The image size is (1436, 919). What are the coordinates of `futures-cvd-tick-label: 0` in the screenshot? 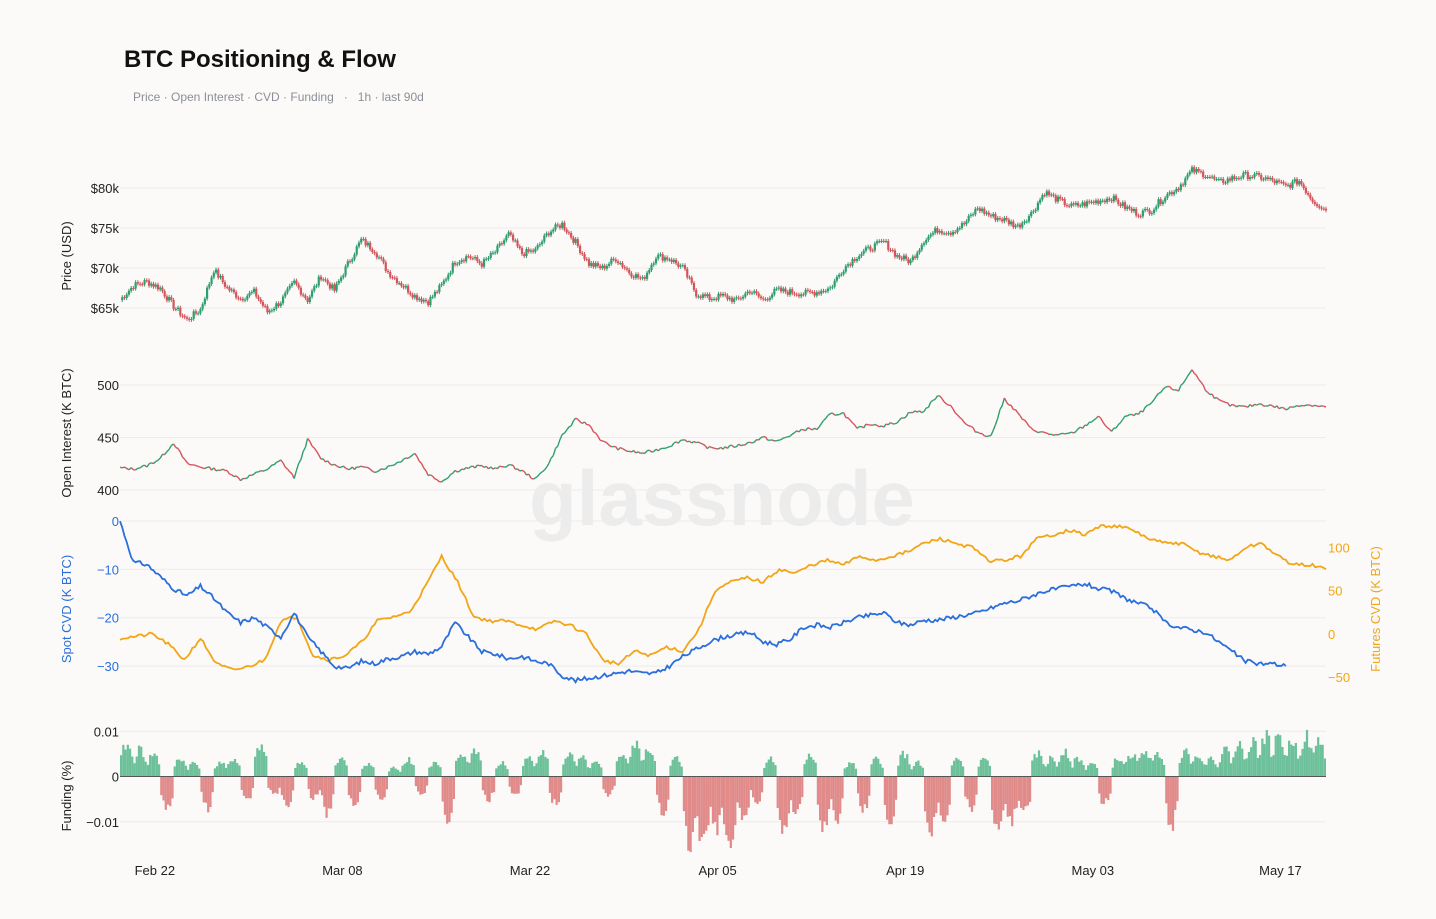 It's located at (1331, 634).